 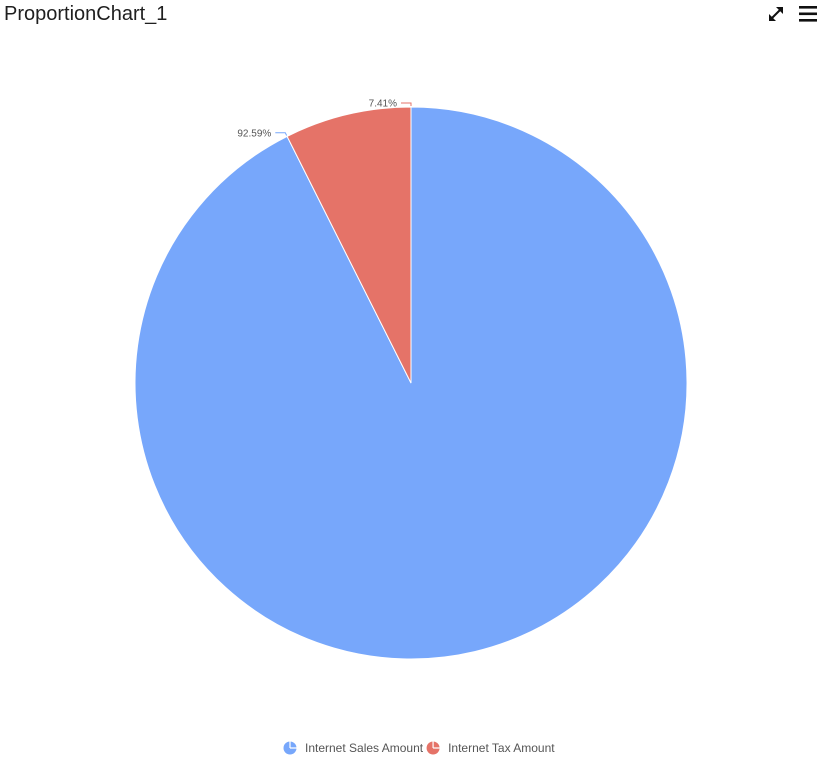 What do you see at coordinates (501, 748) in the screenshot?
I see `legend-label: Internet Tax Amount` at bounding box center [501, 748].